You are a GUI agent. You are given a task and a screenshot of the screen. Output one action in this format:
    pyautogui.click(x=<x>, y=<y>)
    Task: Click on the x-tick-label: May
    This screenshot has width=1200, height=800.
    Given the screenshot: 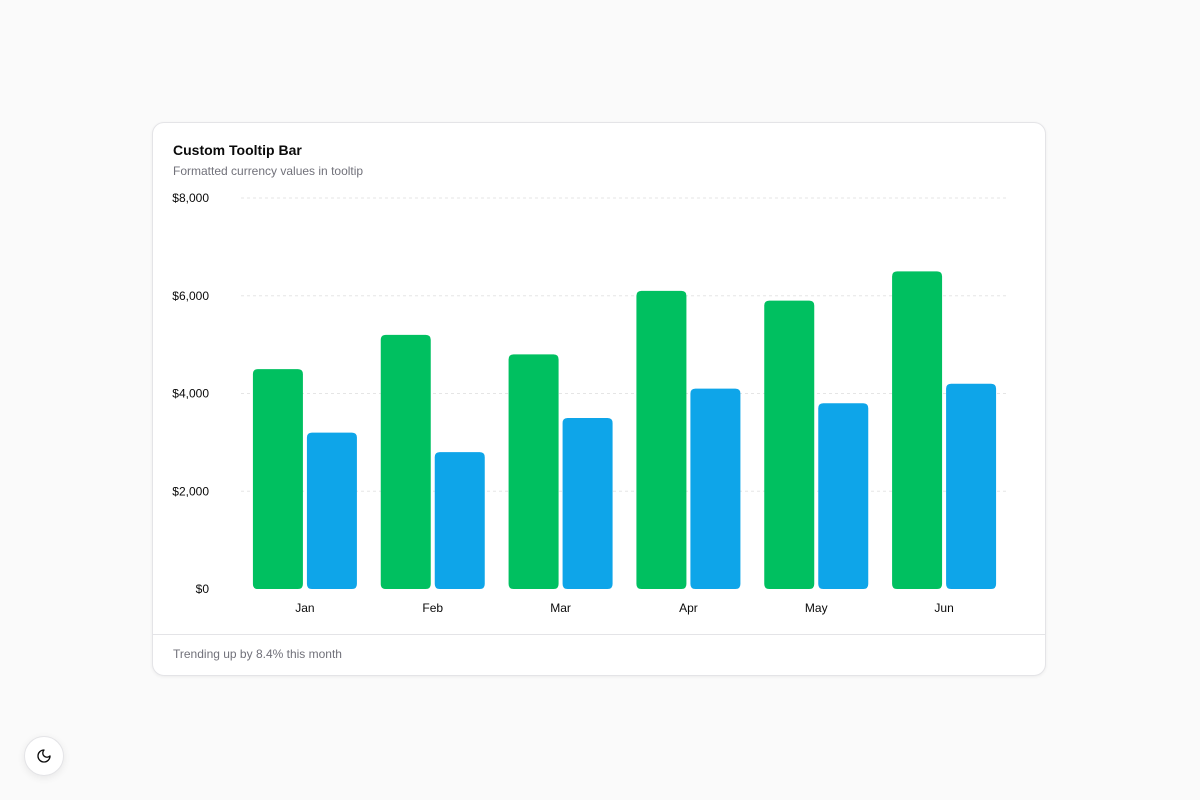 What is the action you would take?
    pyautogui.click(x=816, y=608)
    